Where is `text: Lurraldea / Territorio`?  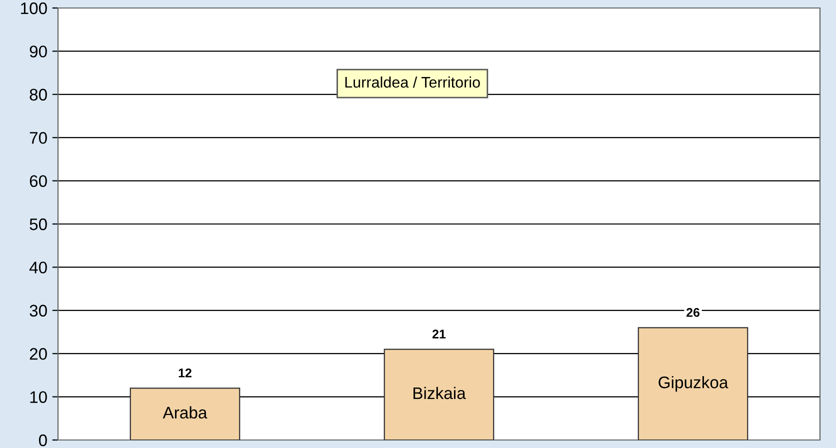
text: Lurraldea / Territorio is located at coordinates (412, 82).